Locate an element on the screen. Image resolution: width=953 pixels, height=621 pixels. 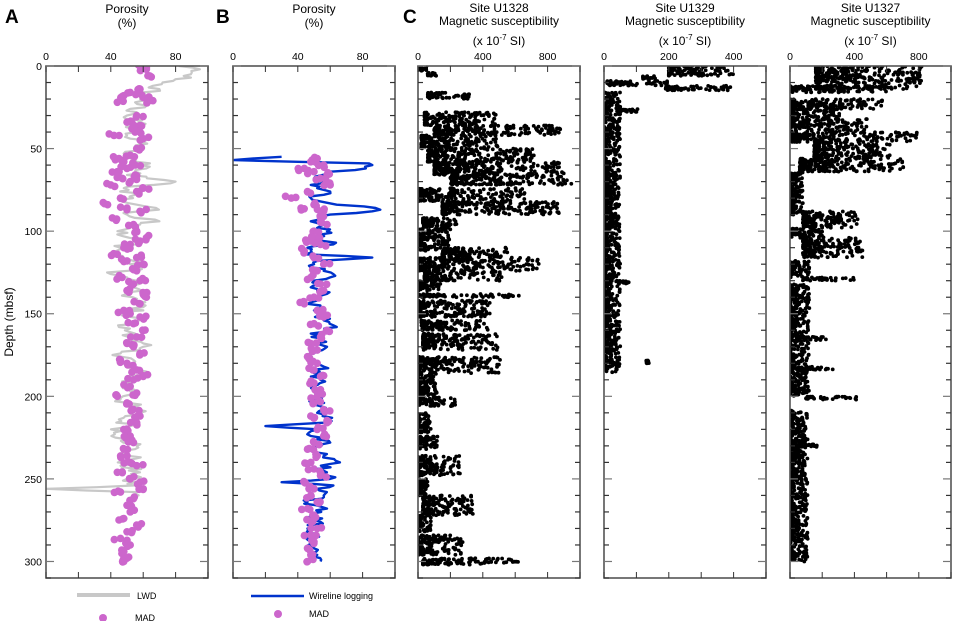
x-tick-label: 0 is located at coordinates (418, 57).